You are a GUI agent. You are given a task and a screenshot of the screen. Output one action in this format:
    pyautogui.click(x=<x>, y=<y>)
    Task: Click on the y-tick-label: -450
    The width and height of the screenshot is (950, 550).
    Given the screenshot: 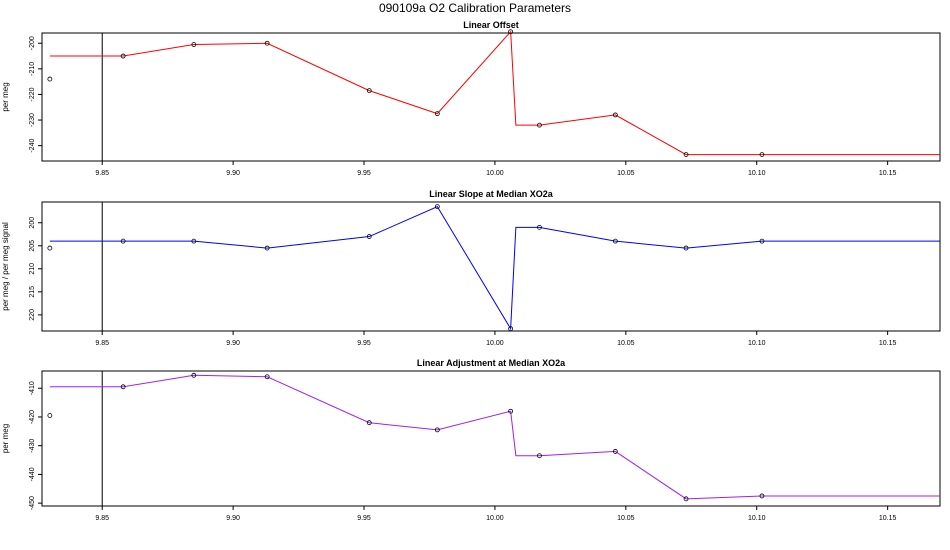 What is the action you would take?
    pyautogui.click(x=32, y=503)
    